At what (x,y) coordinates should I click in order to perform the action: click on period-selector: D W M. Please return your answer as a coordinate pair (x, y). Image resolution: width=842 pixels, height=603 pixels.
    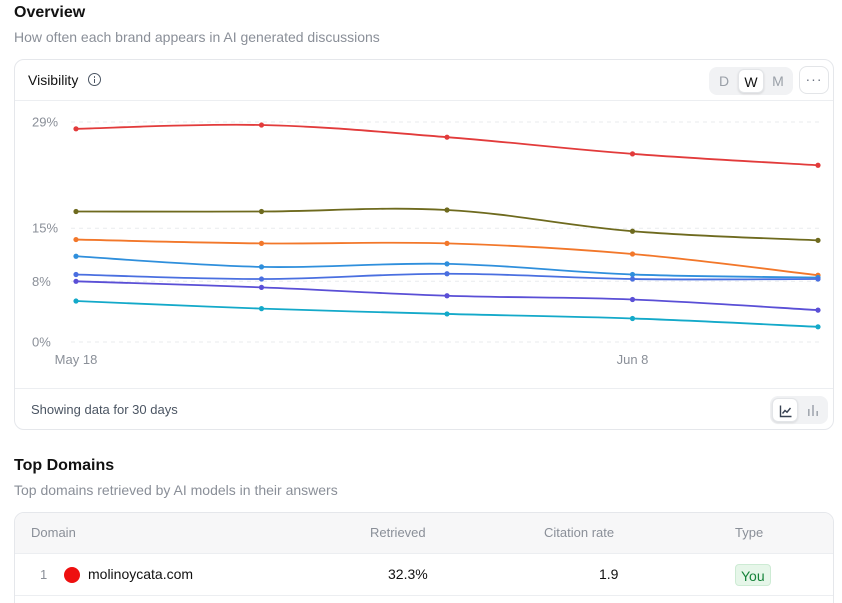
    Looking at the image, I should click on (751, 81).